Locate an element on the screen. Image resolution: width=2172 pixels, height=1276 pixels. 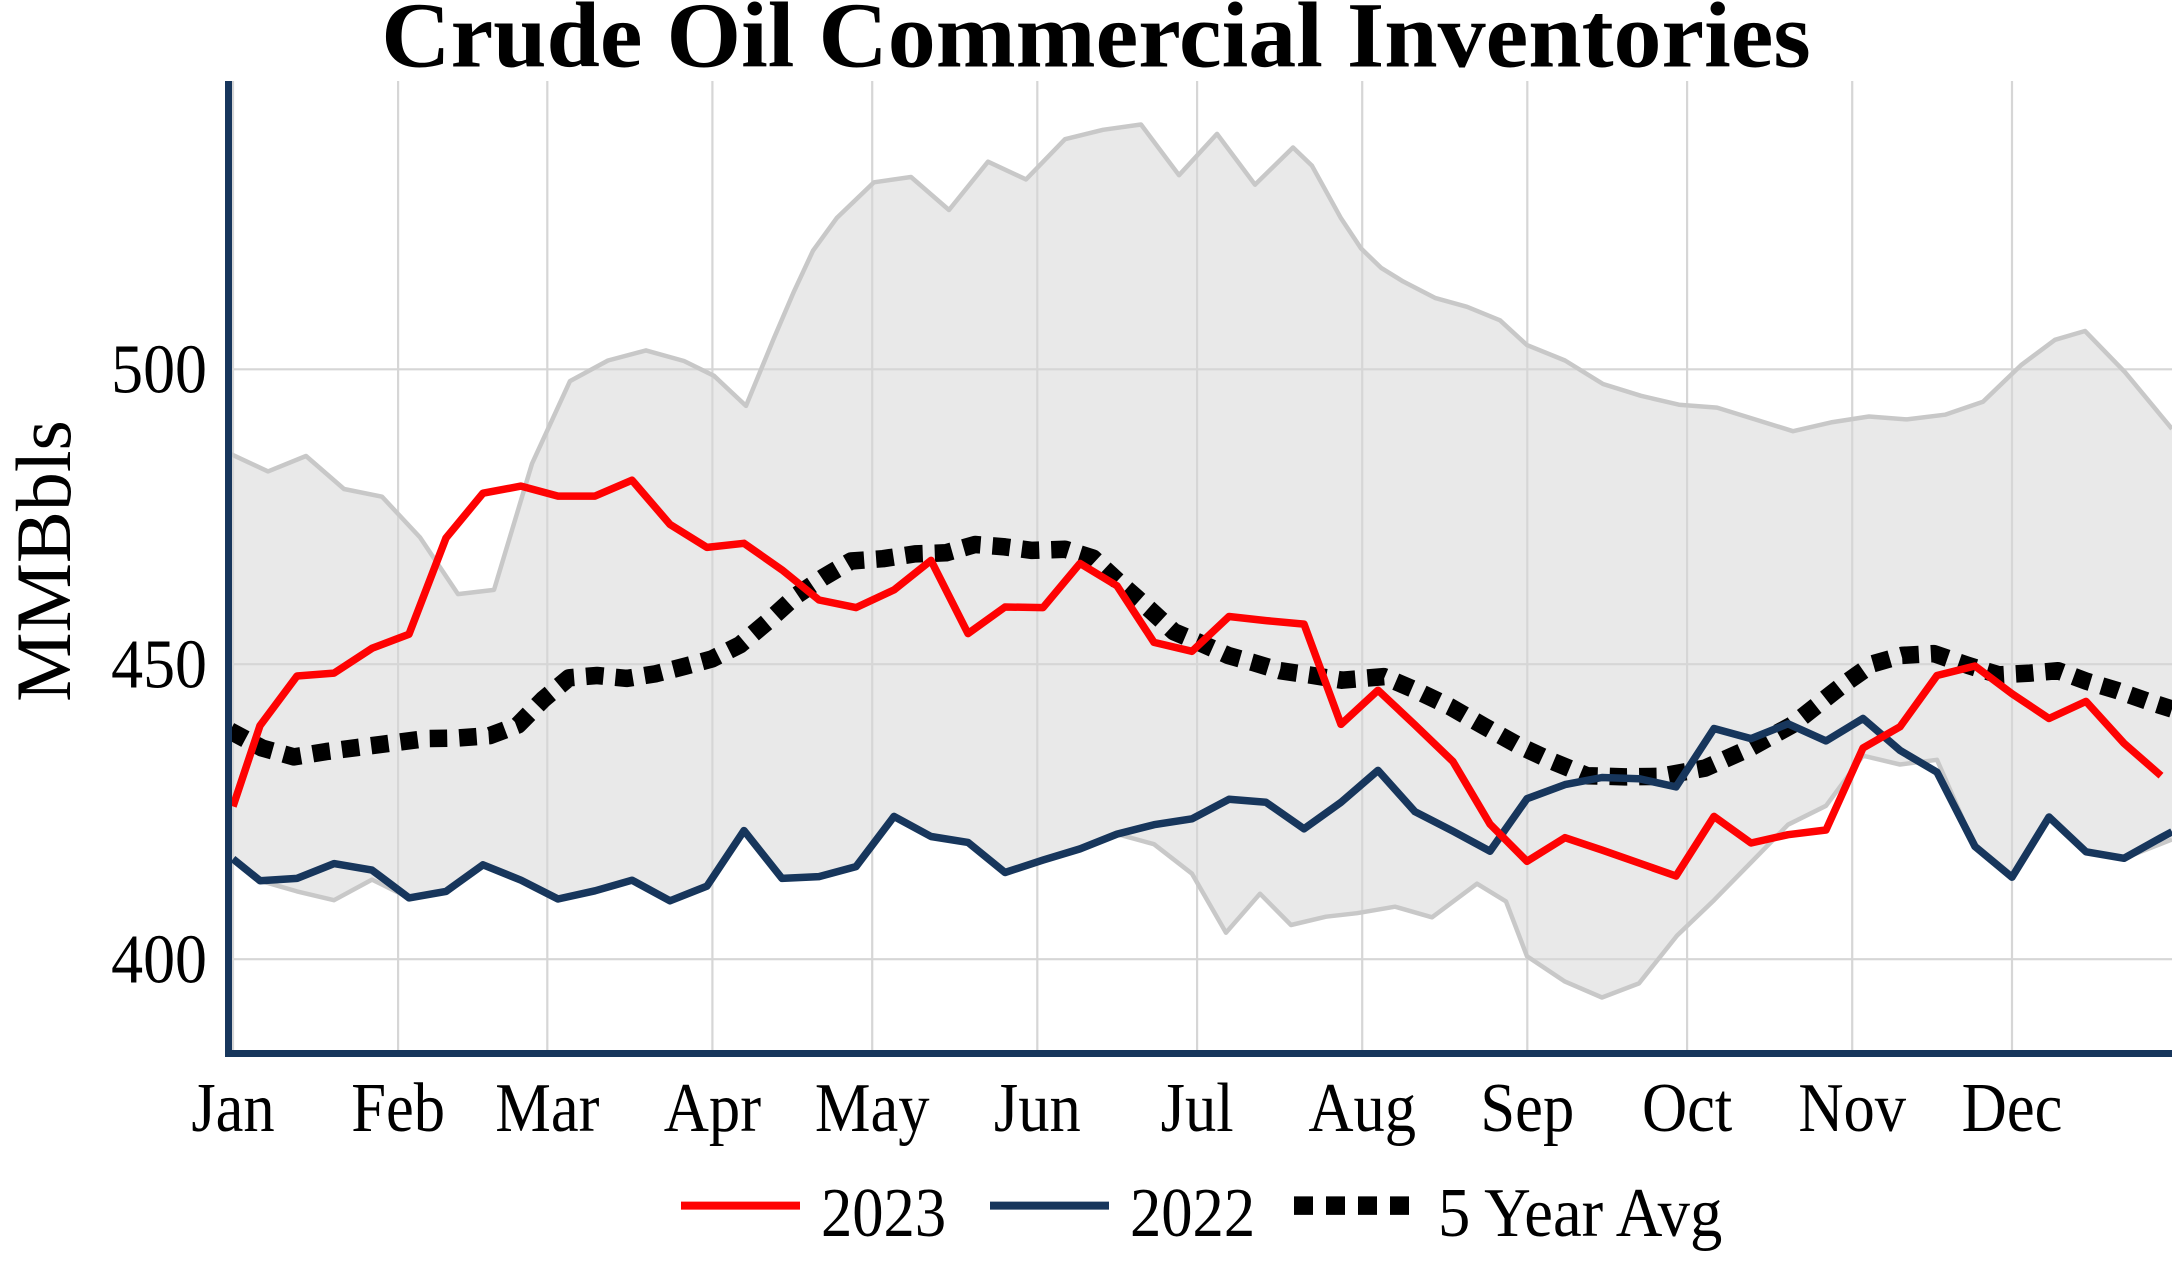
svg-text: Feb is located at coordinates (398, 1108).